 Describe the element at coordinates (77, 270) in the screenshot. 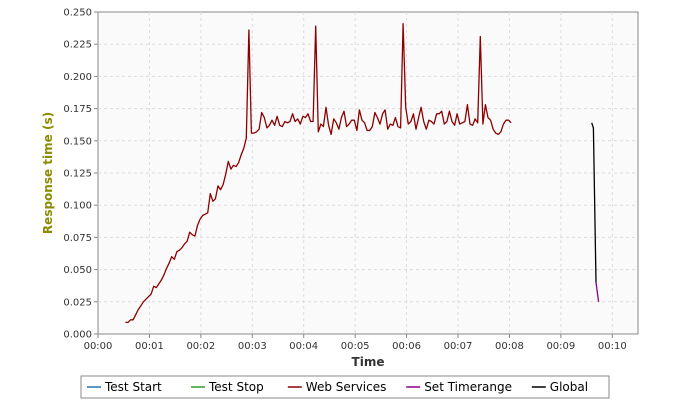

I see `y-tick-label: 0.050` at that location.